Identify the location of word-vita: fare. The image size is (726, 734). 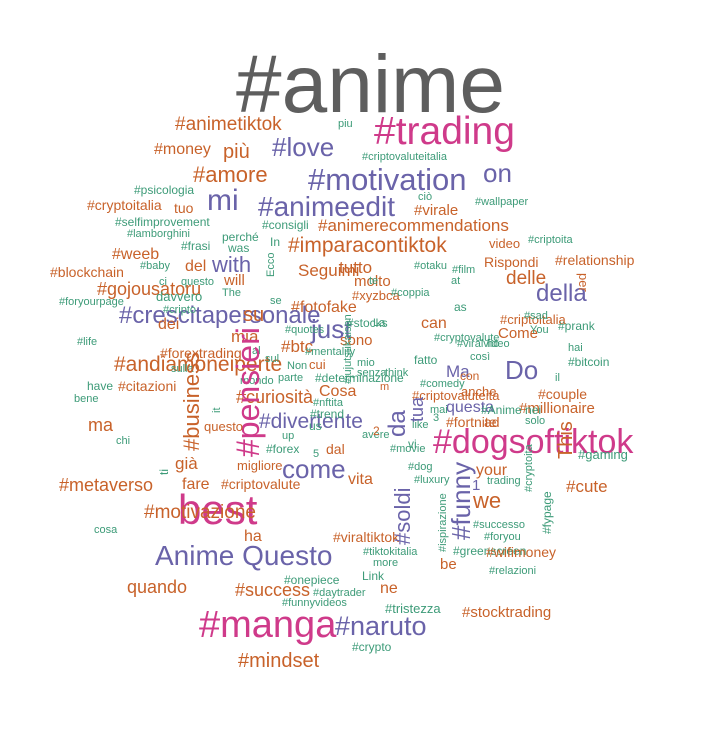
(196, 484).